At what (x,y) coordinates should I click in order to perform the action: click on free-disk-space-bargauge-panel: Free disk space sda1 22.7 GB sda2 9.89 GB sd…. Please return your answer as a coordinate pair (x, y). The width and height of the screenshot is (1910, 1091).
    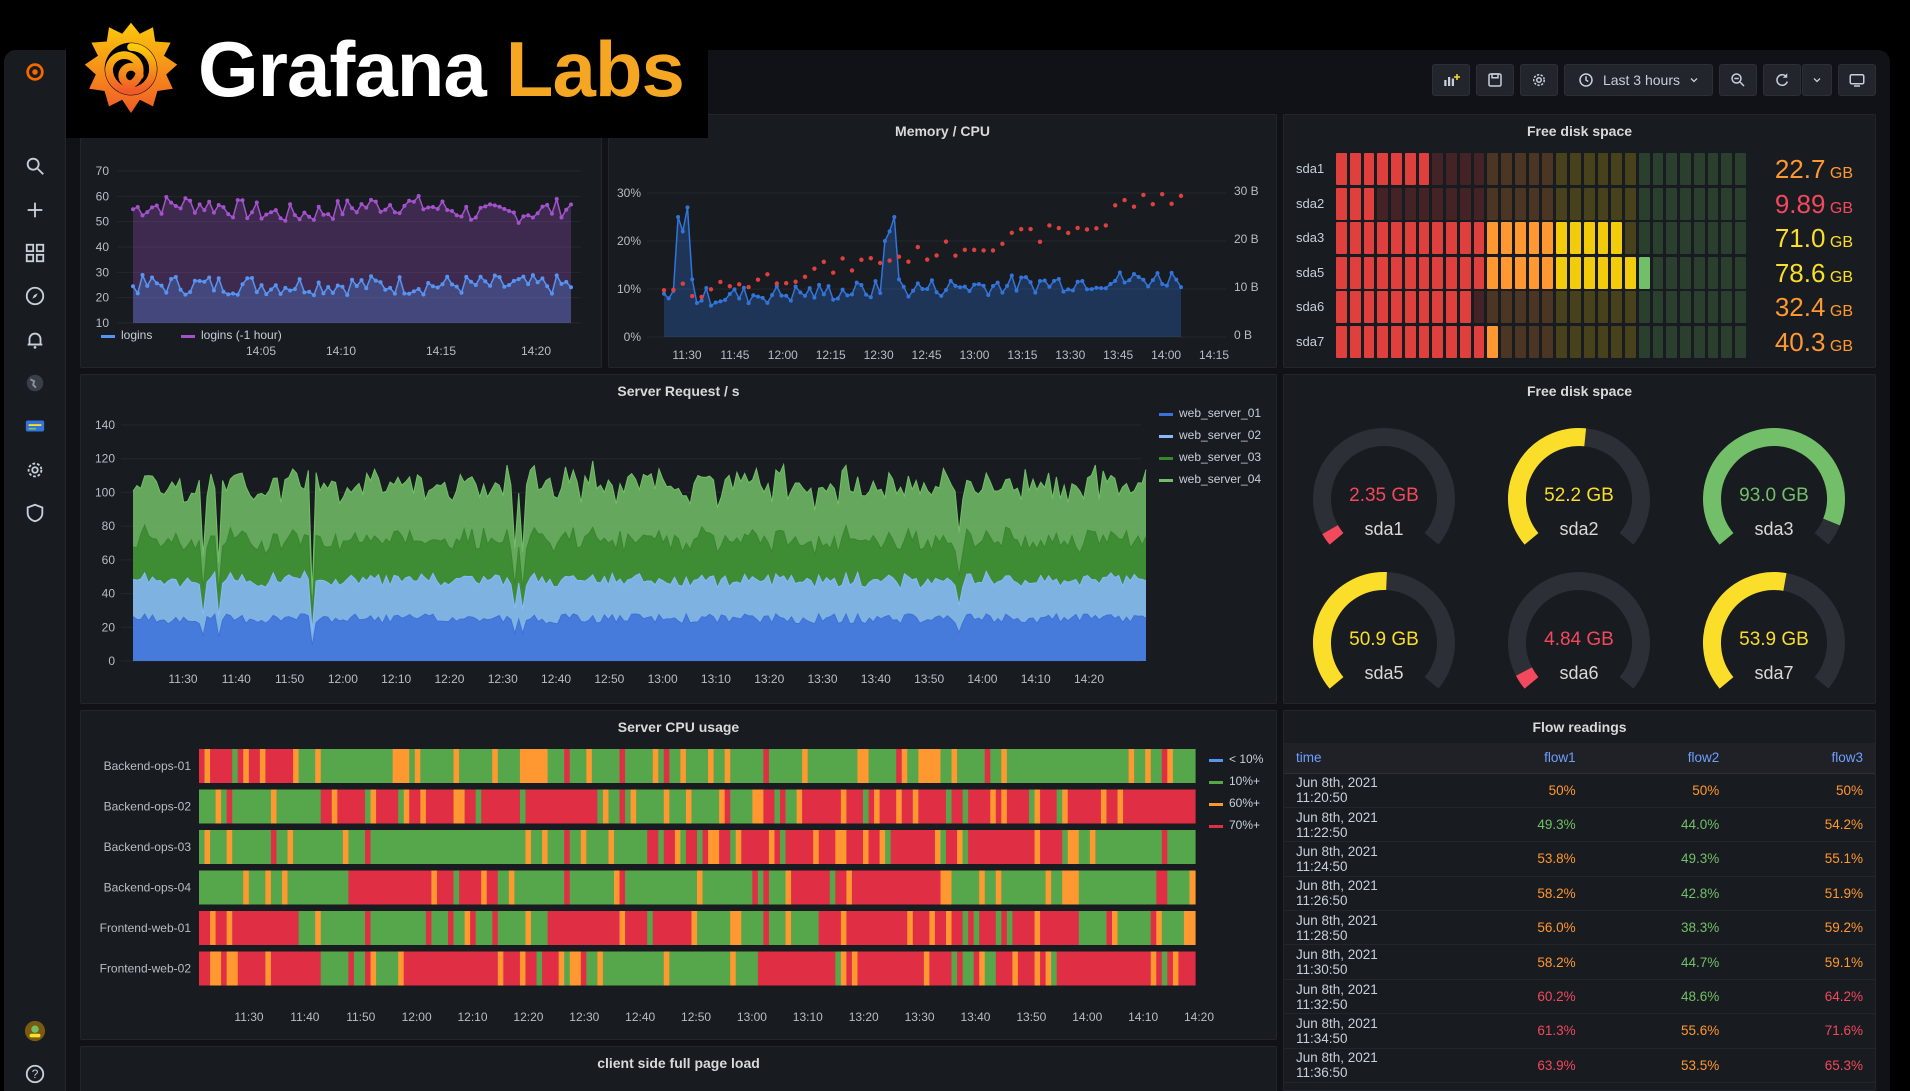
    Looking at the image, I should click on (1579, 241).